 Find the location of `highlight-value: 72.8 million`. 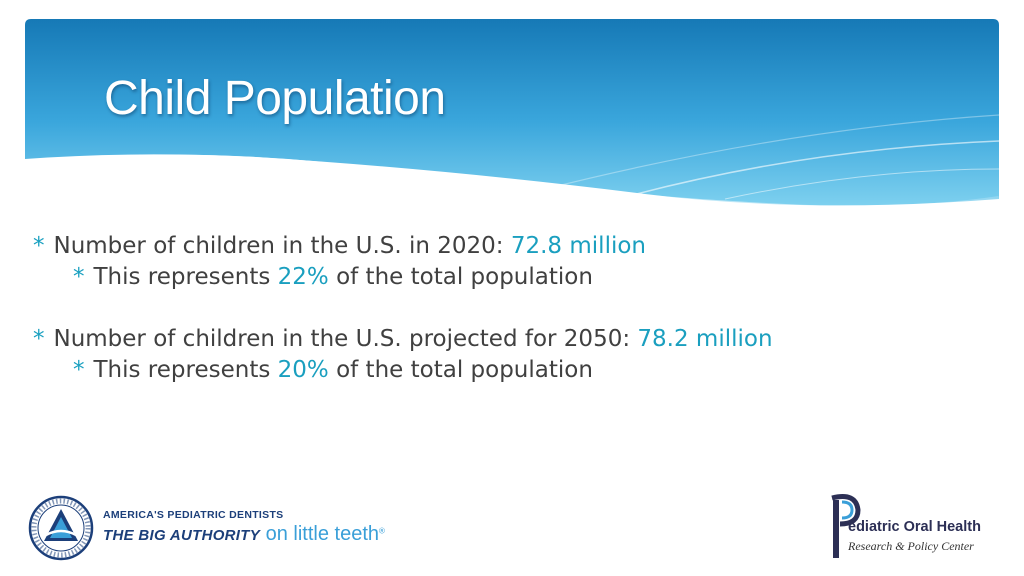

highlight-value: 72.8 million is located at coordinates (578, 246).